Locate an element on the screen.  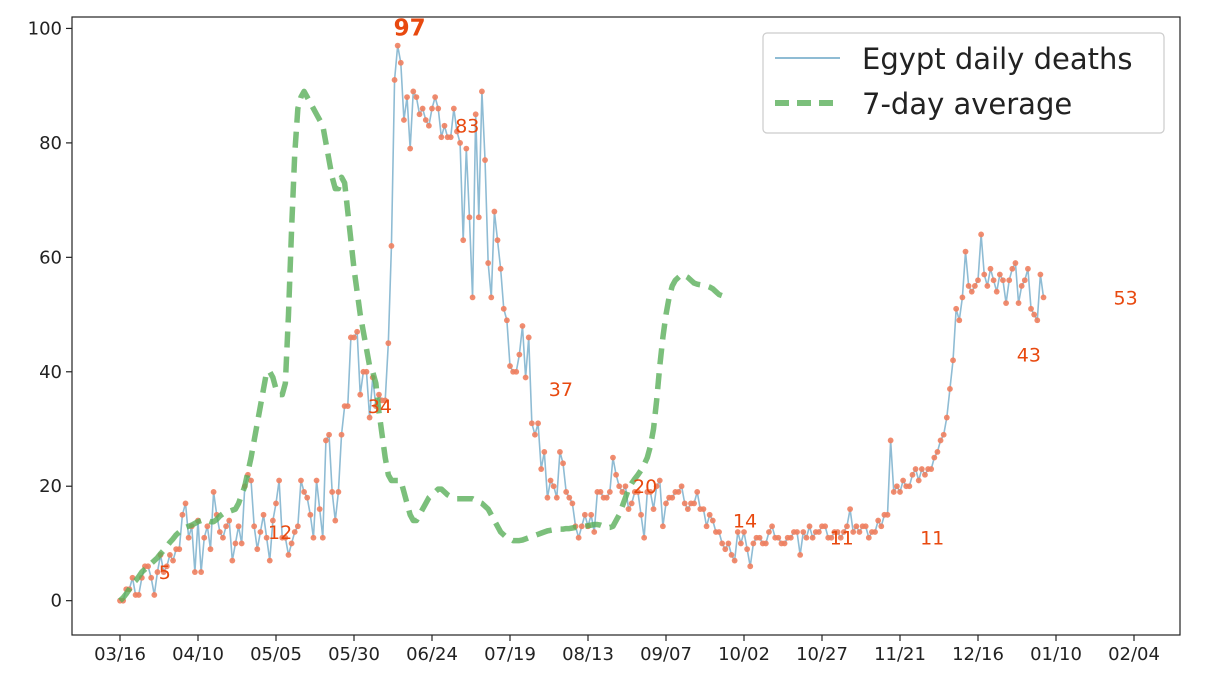
y-tick-label: 80 is located at coordinates (50, 143).